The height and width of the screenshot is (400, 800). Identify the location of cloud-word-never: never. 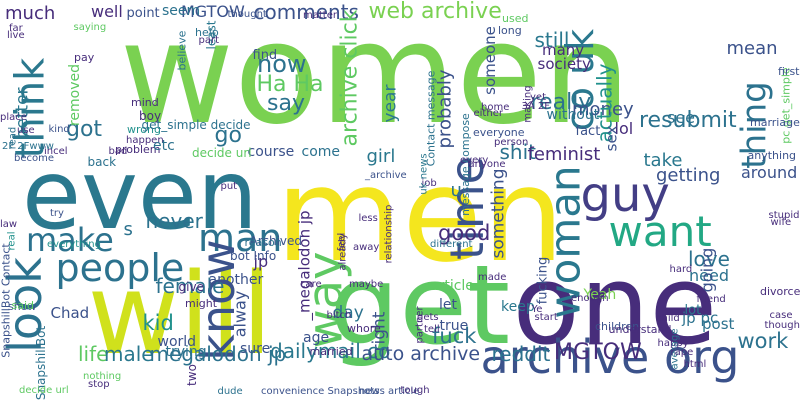
(174, 221).